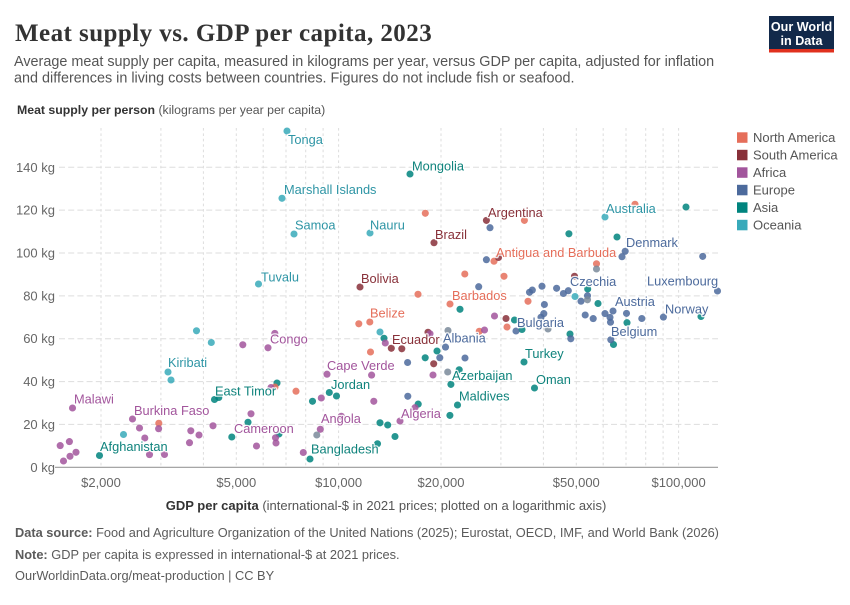  What do you see at coordinates (39, 424) in the screenshot?
I see `svg-text: 20 kg` at bounding box center [39, 424].